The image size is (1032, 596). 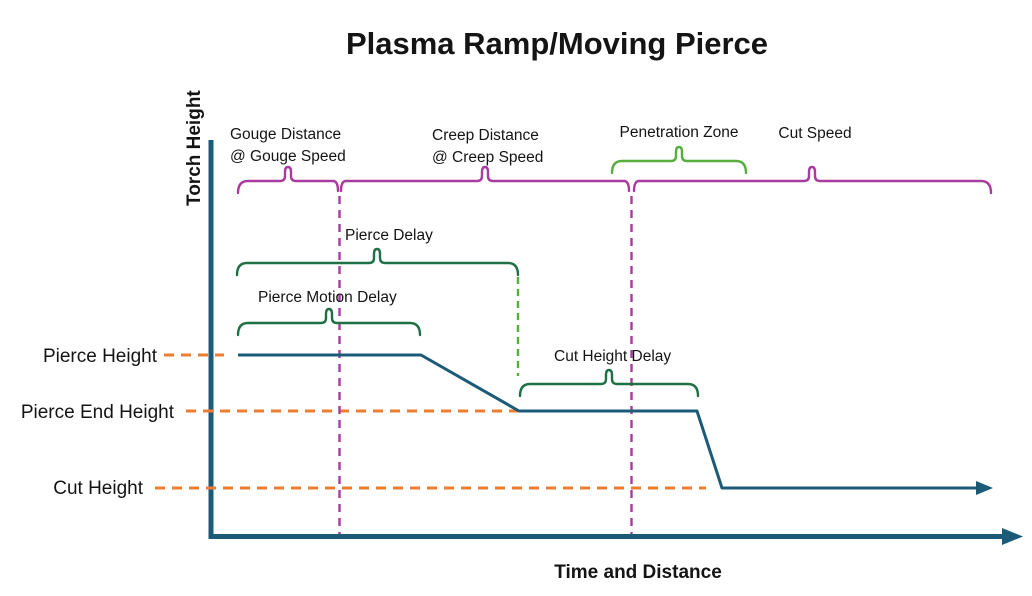 What do you see at coordinates (485, 179) in the screenshot?
I see `creep-distance-bracket` at bounding box center [485, 179].